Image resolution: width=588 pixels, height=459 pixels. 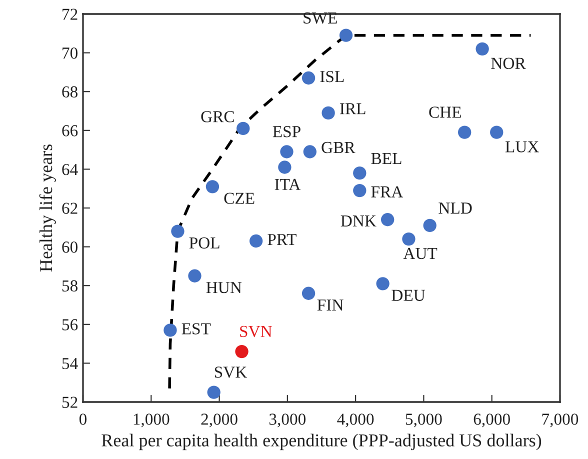 What do you see at coordinates (330, 305) in the screenshot?
I see `annotation: FIN` at bounding box center [330, 305].